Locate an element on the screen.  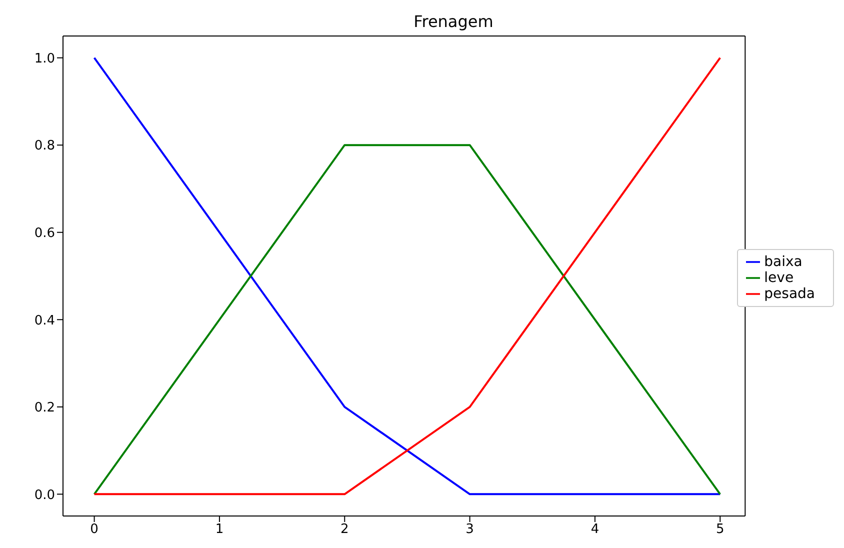
y-tick-label: 0.4 is located at coordinates (44, 320).